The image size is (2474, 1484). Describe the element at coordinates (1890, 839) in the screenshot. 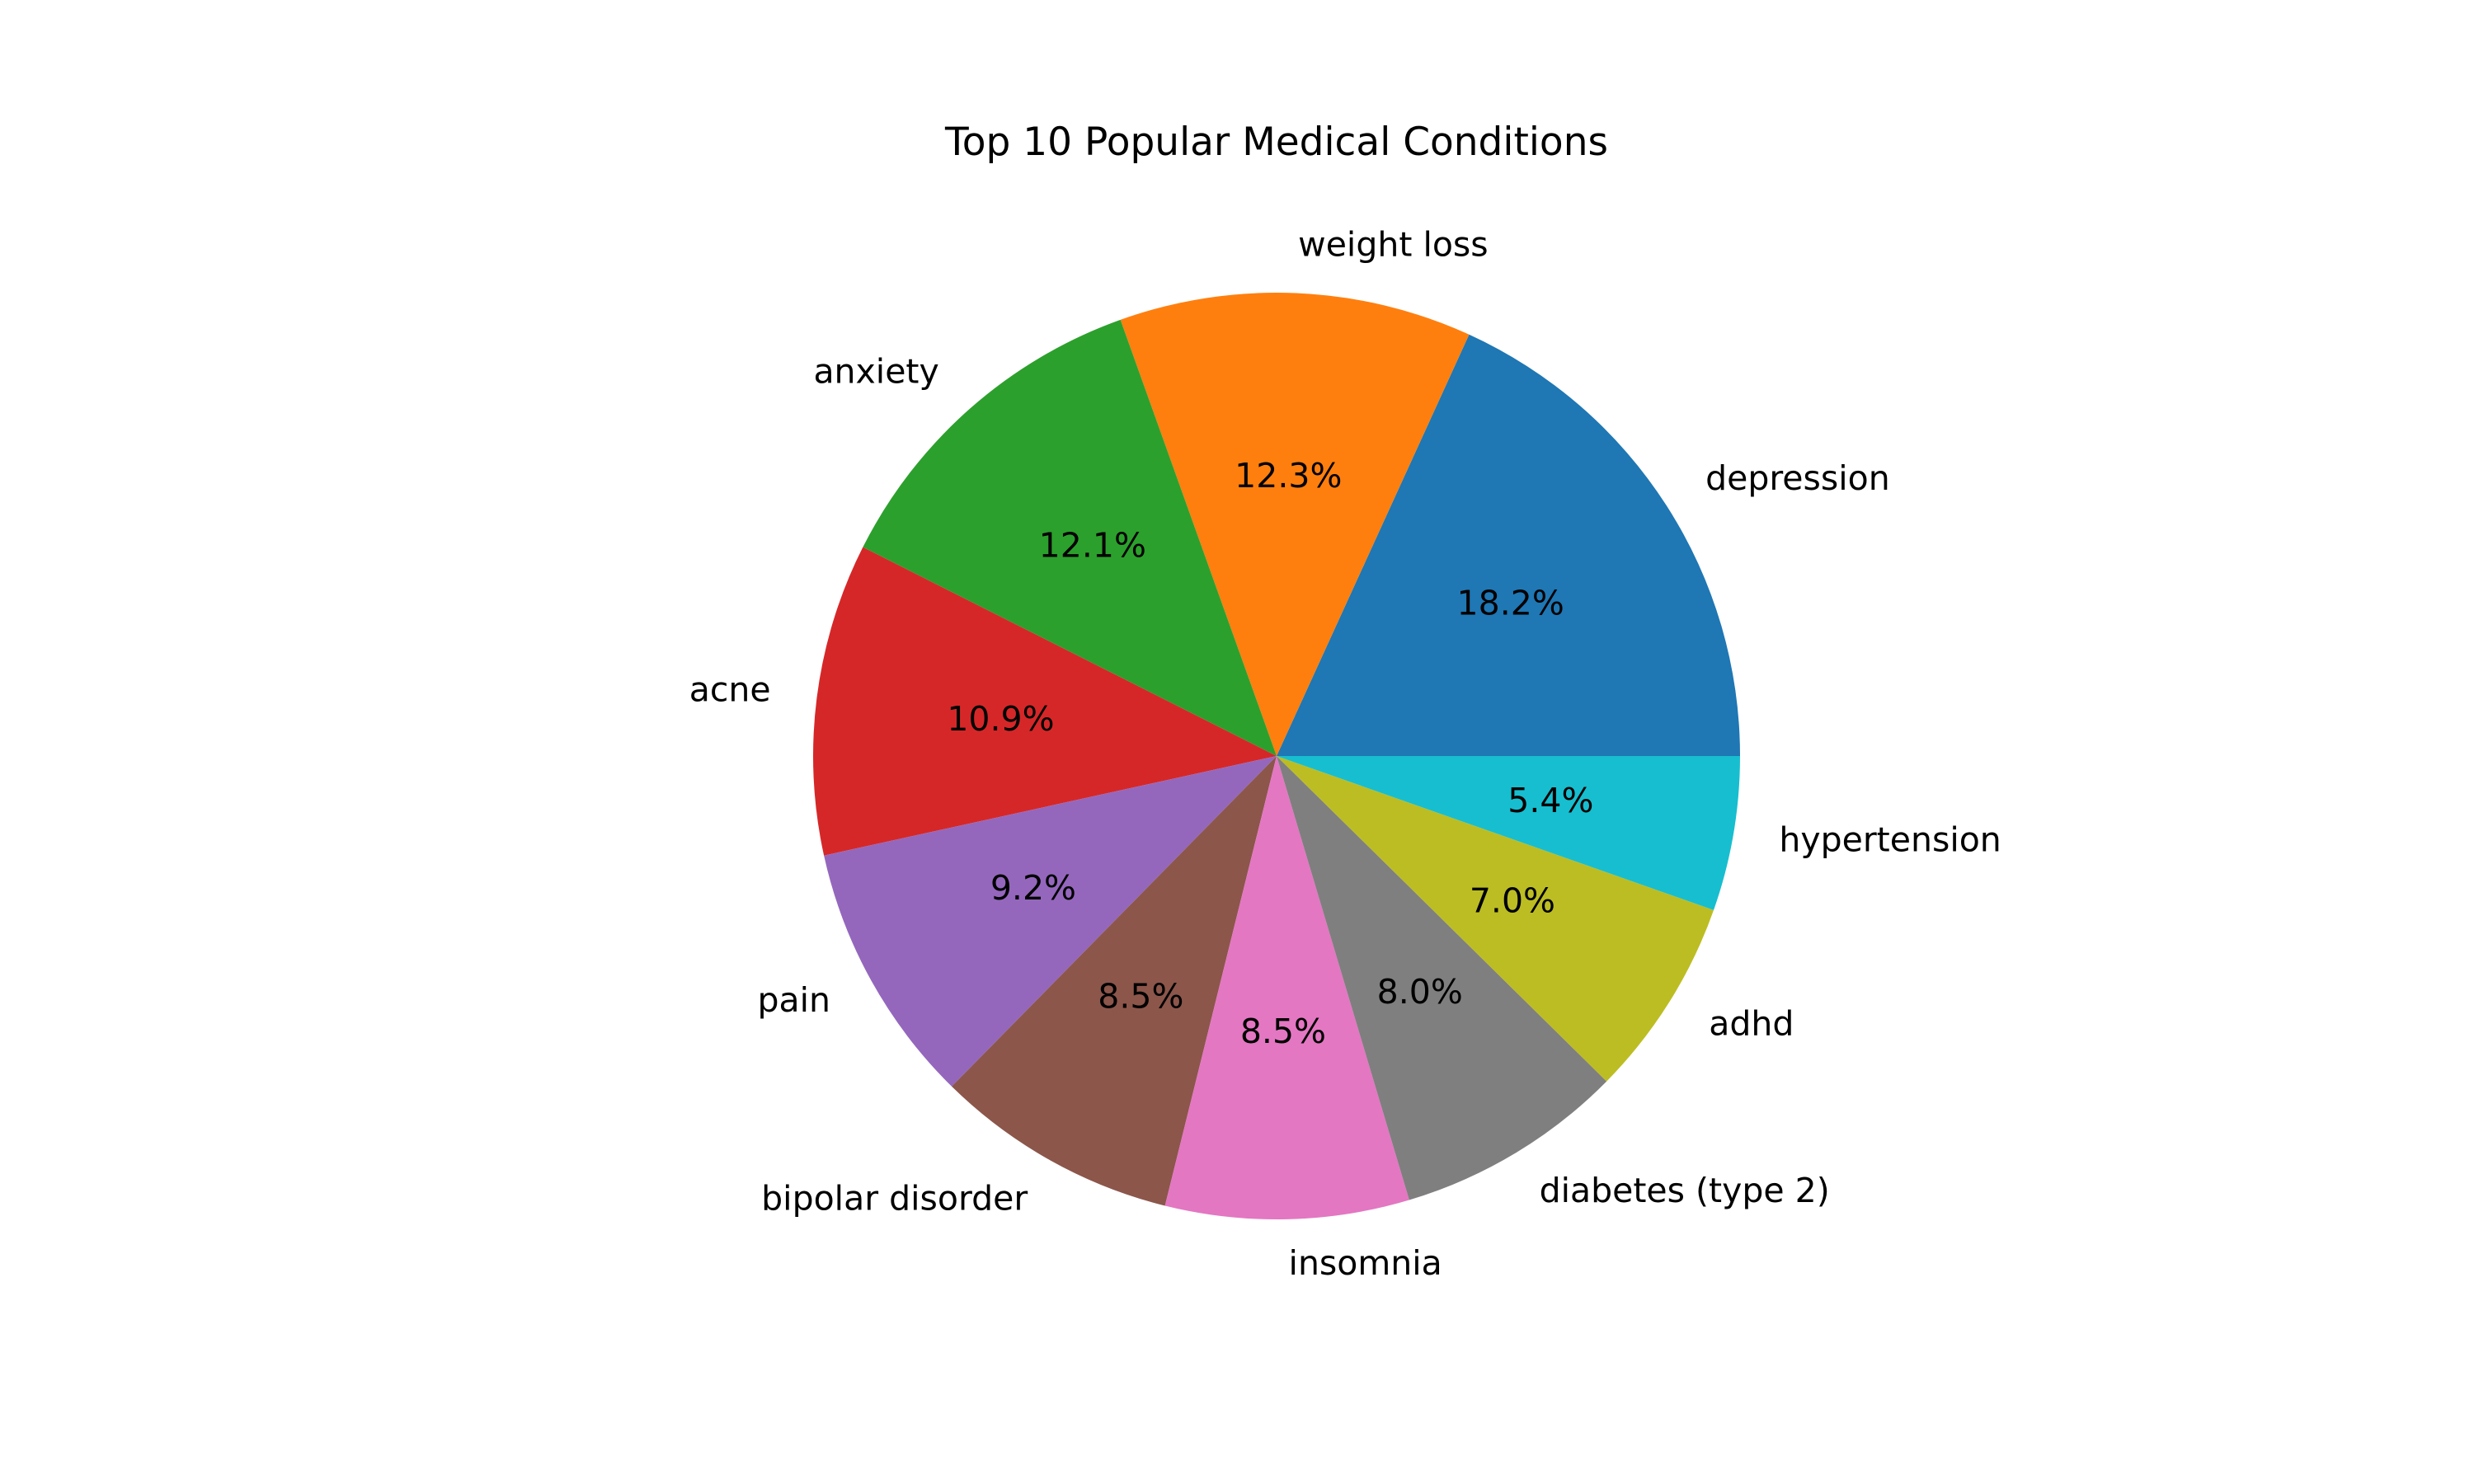

I see `slice-label: hypertension` at that location.